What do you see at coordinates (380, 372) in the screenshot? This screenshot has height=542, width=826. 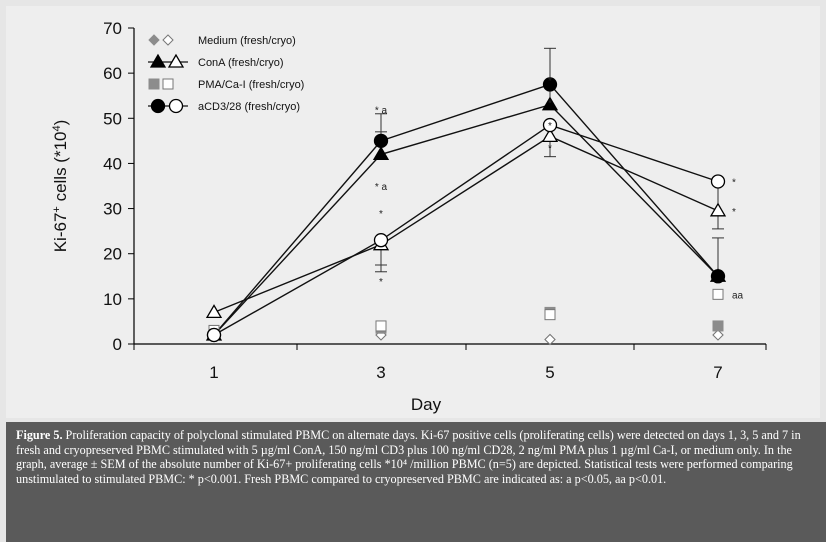 I see `x-tick-label: 3` at bounding box center [380, 372].